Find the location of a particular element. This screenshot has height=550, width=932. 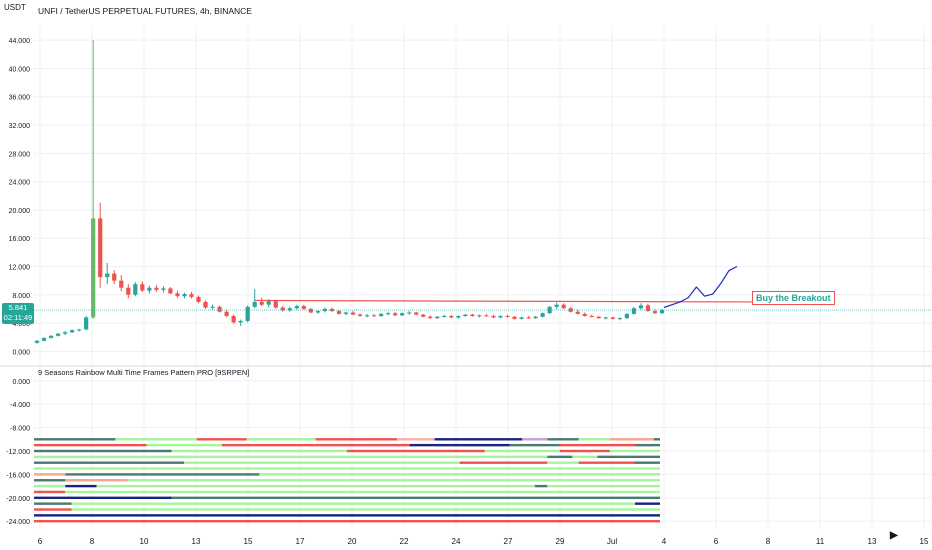

x-tick-label: 8 is located at coordinates (92, 541).